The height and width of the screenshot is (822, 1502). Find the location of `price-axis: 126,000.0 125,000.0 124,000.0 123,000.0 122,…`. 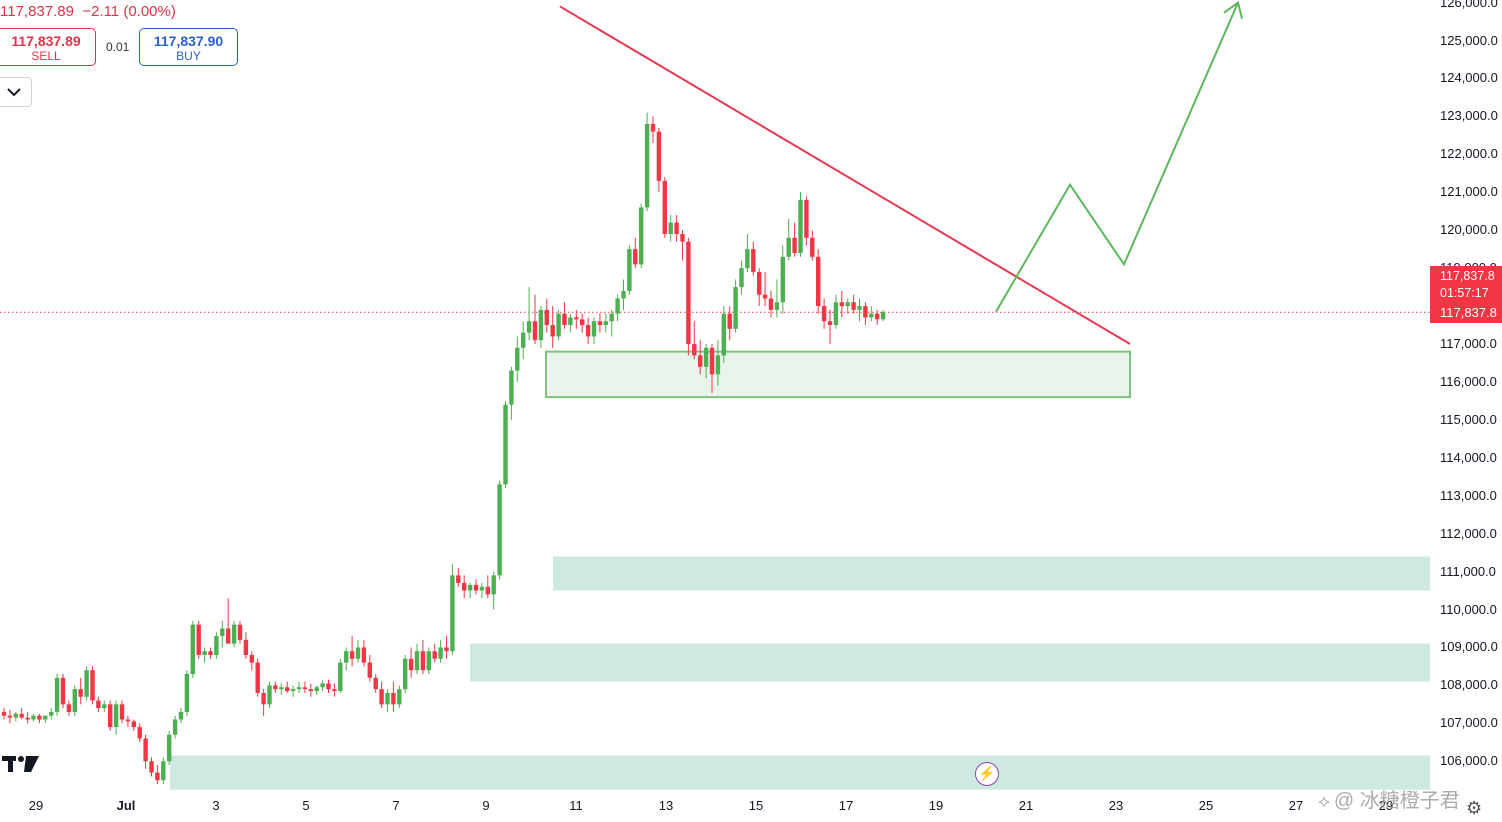

price-axis: 126,000.0 125,000.0 124,000.0 123,000.0 122,… is located at coordinates (1466, 411).